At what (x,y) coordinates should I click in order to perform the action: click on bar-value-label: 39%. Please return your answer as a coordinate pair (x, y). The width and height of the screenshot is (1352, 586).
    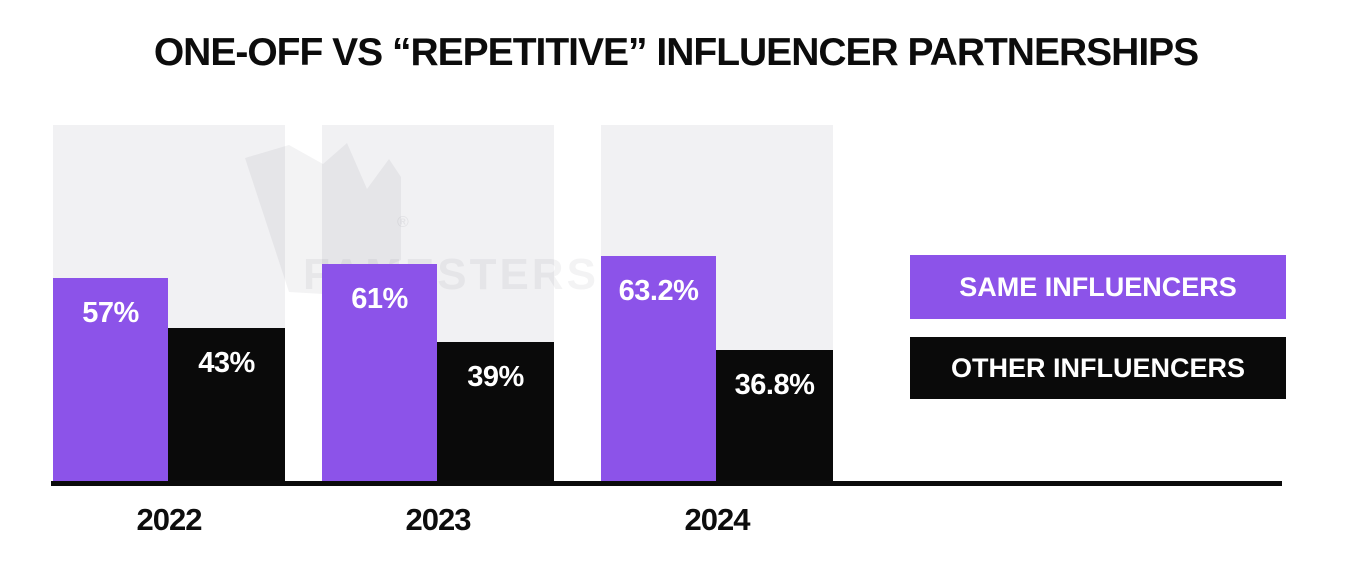
    Looking at the image, I should click on (495, 377).